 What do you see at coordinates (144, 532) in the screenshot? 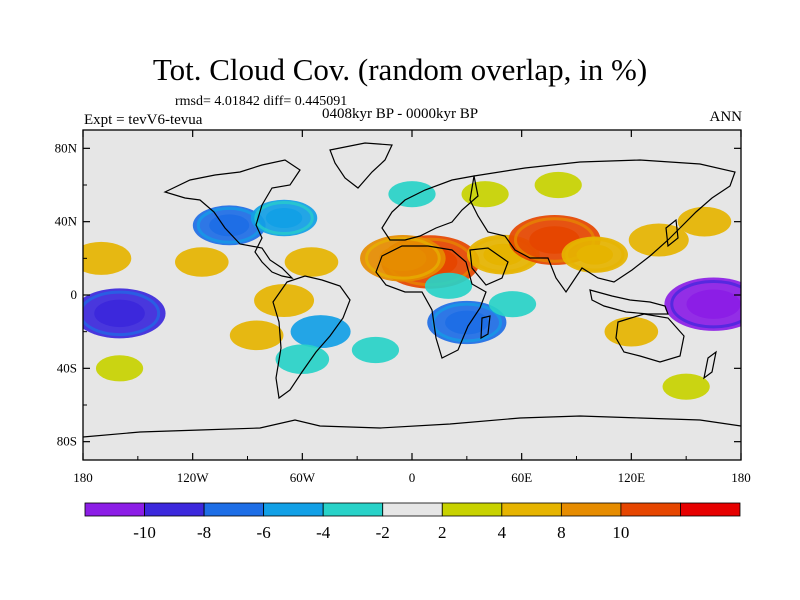
I see `colorbar-label: -10` at bounding box center [144, 532].